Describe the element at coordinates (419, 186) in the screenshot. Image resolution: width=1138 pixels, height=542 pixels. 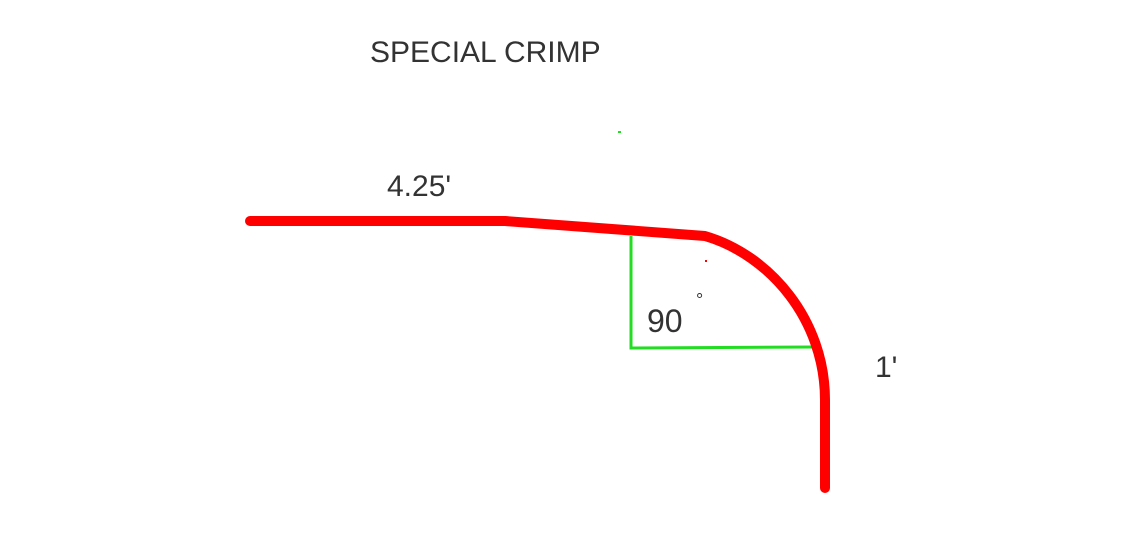
I see `length-label: 4.25'` at that location.